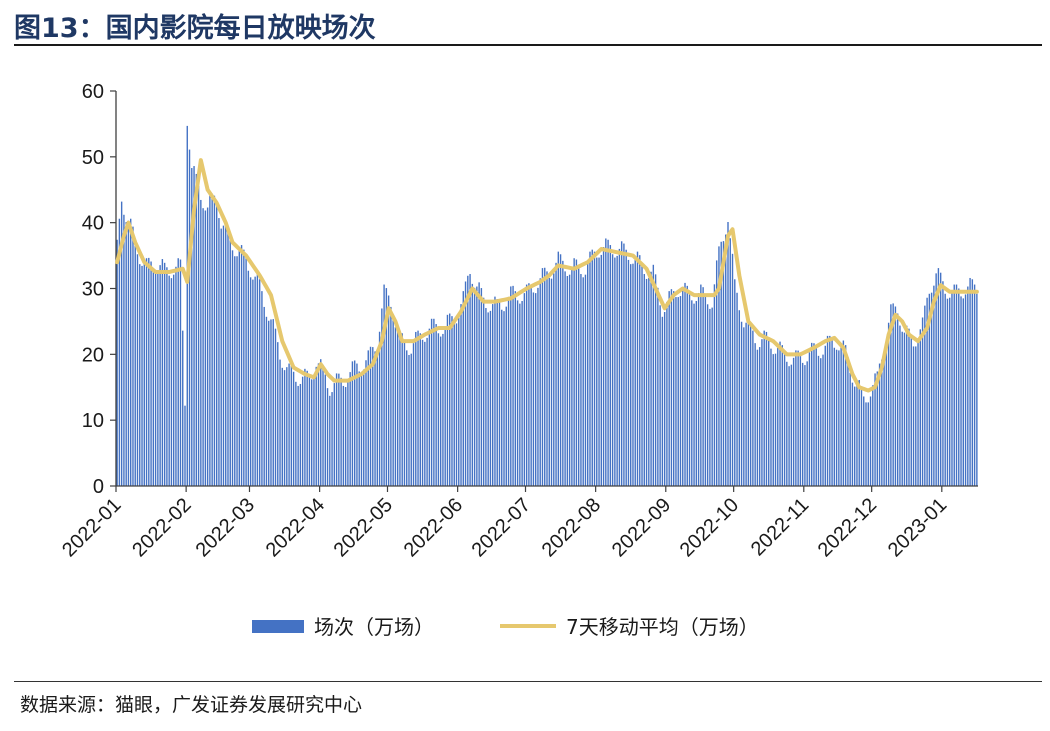 The image size is (1050, 731). I want to click on y-tick-label: 50, so click(93, 158).